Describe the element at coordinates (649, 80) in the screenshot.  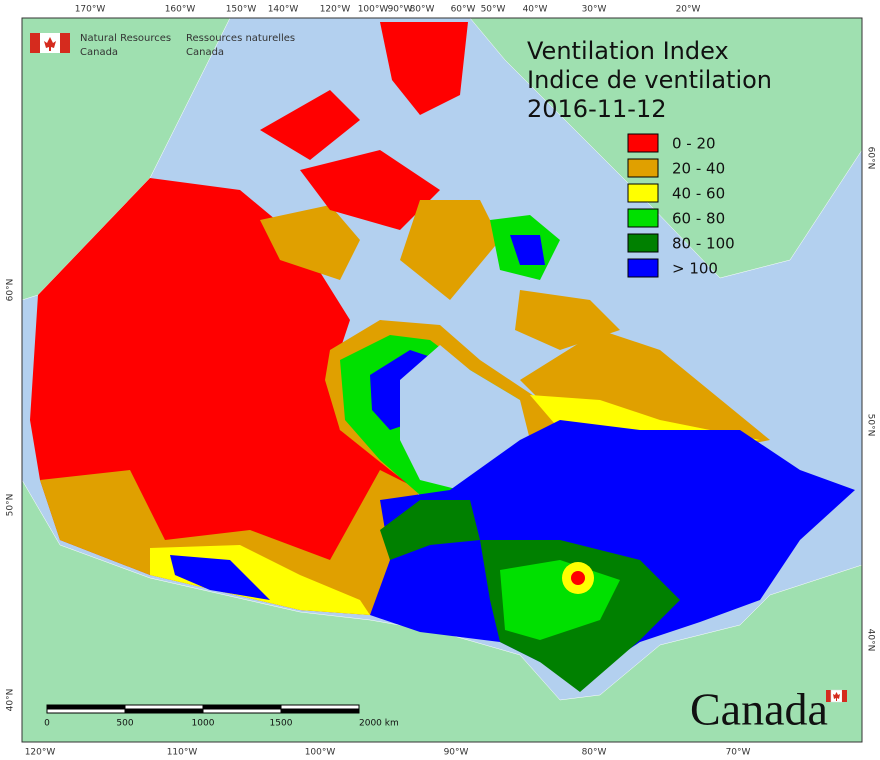
I see `title: Indice de ventilation` at that location.